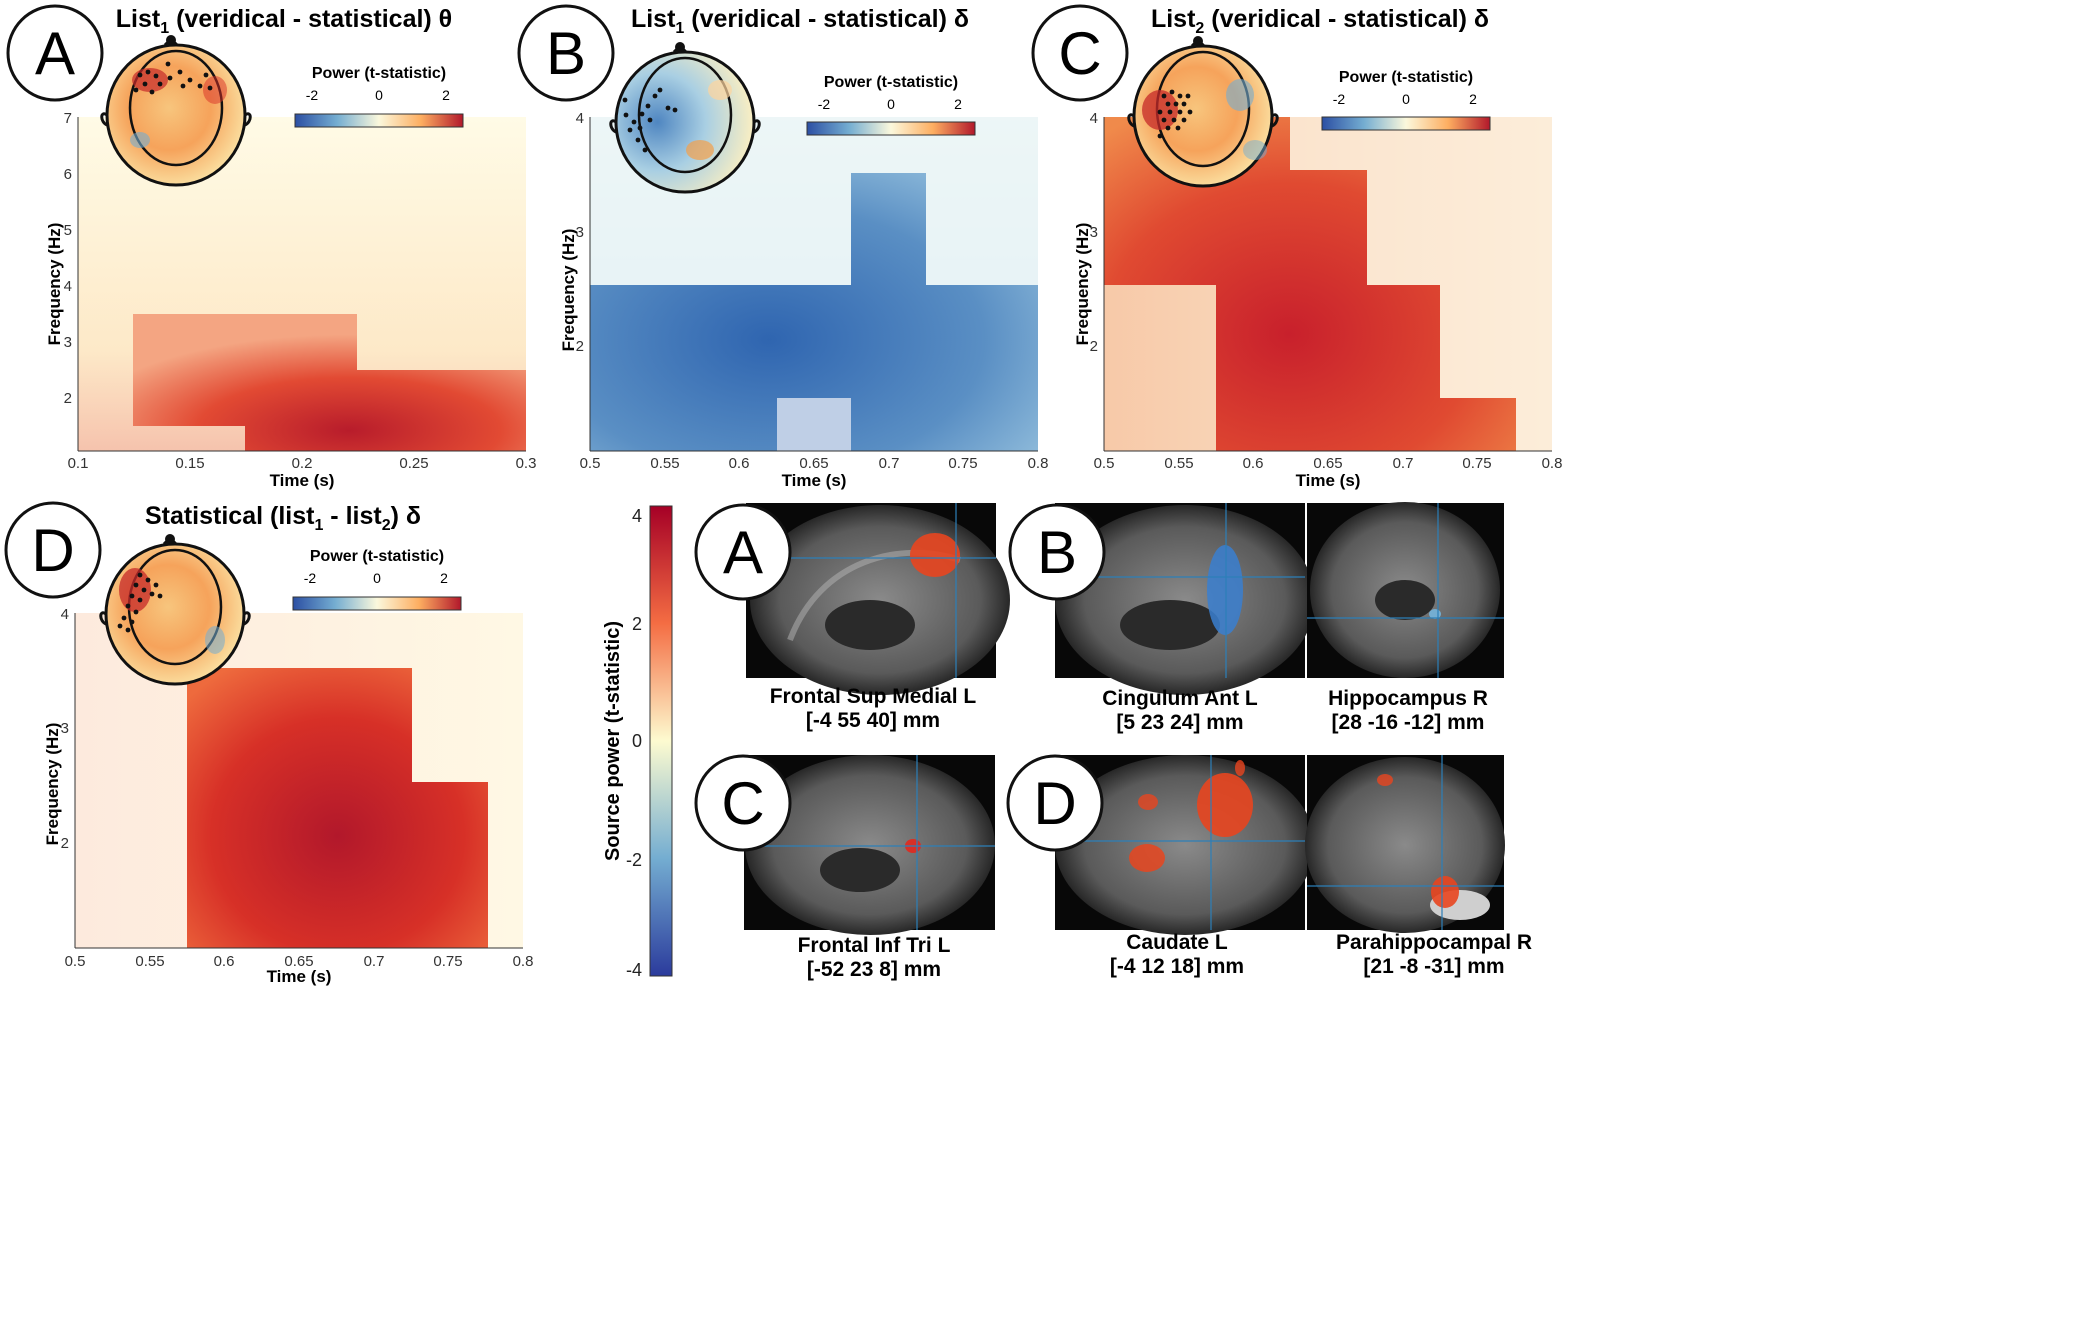 The height and width of the screenshot is (1317, 2091). I want to click on cluster-c, so click(1310, 284).